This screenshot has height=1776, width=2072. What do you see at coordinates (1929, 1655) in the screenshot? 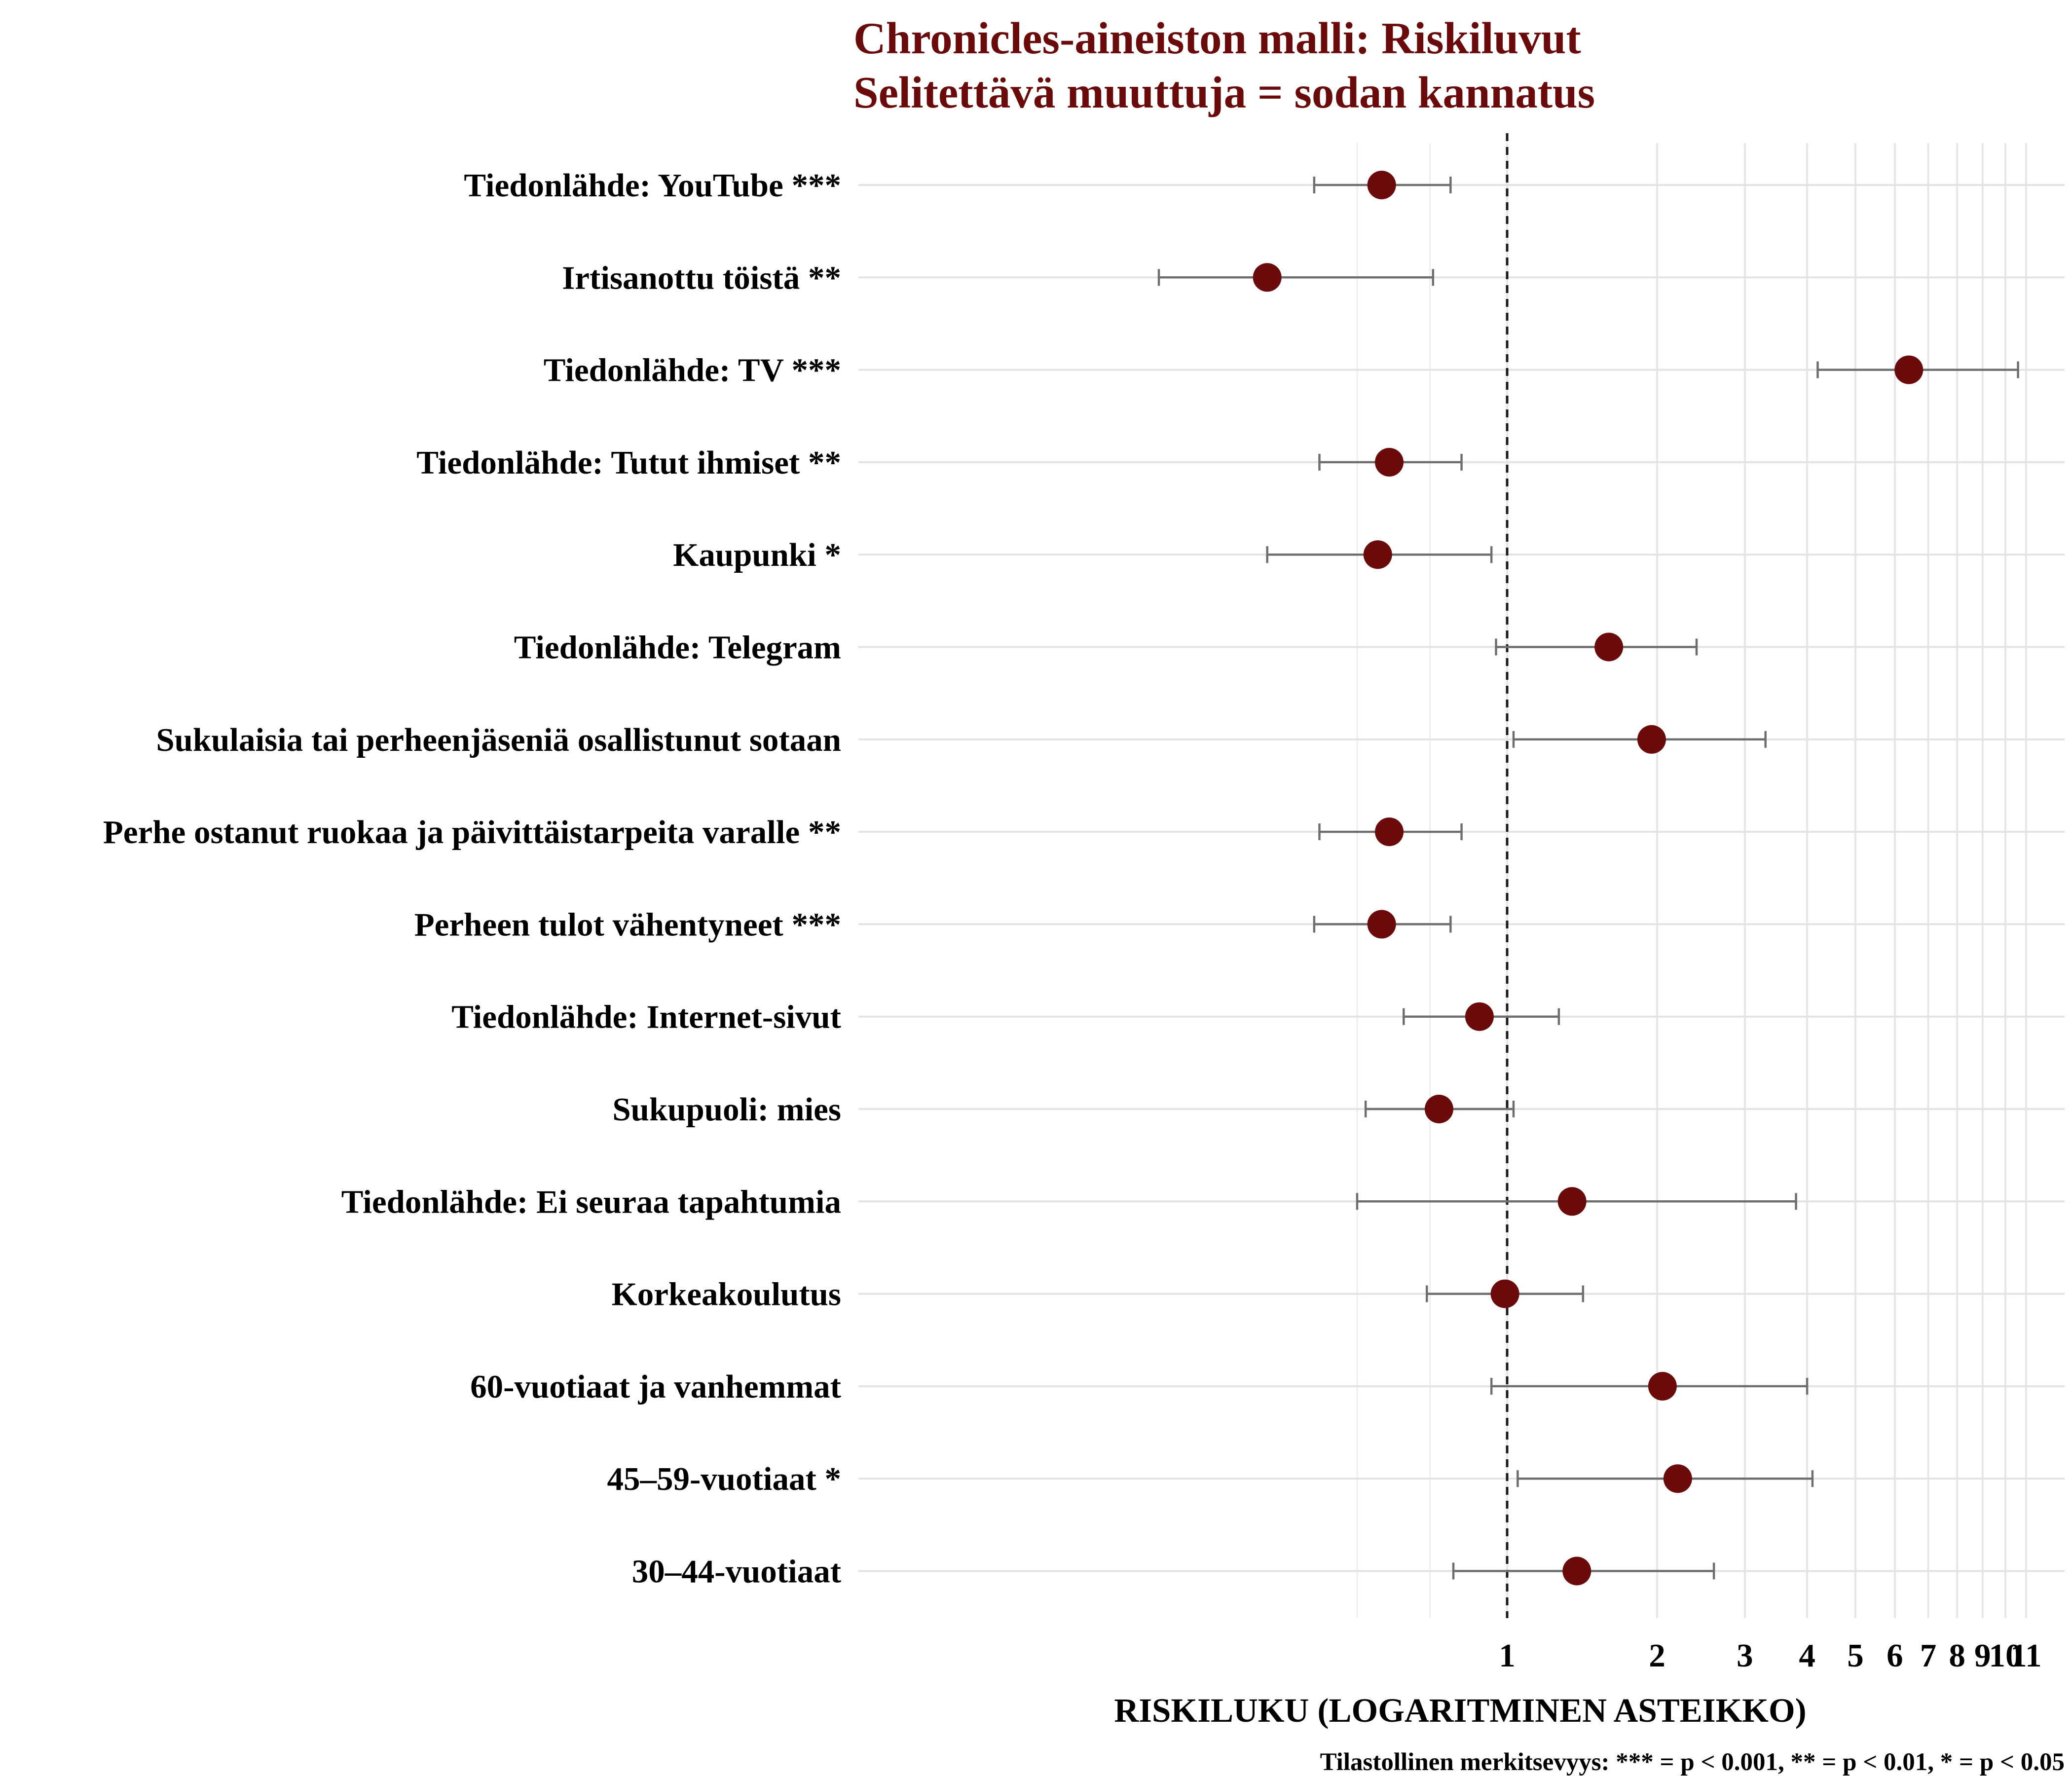
I see `x-tick-label: 7` at bounding box center [1929, 1655].